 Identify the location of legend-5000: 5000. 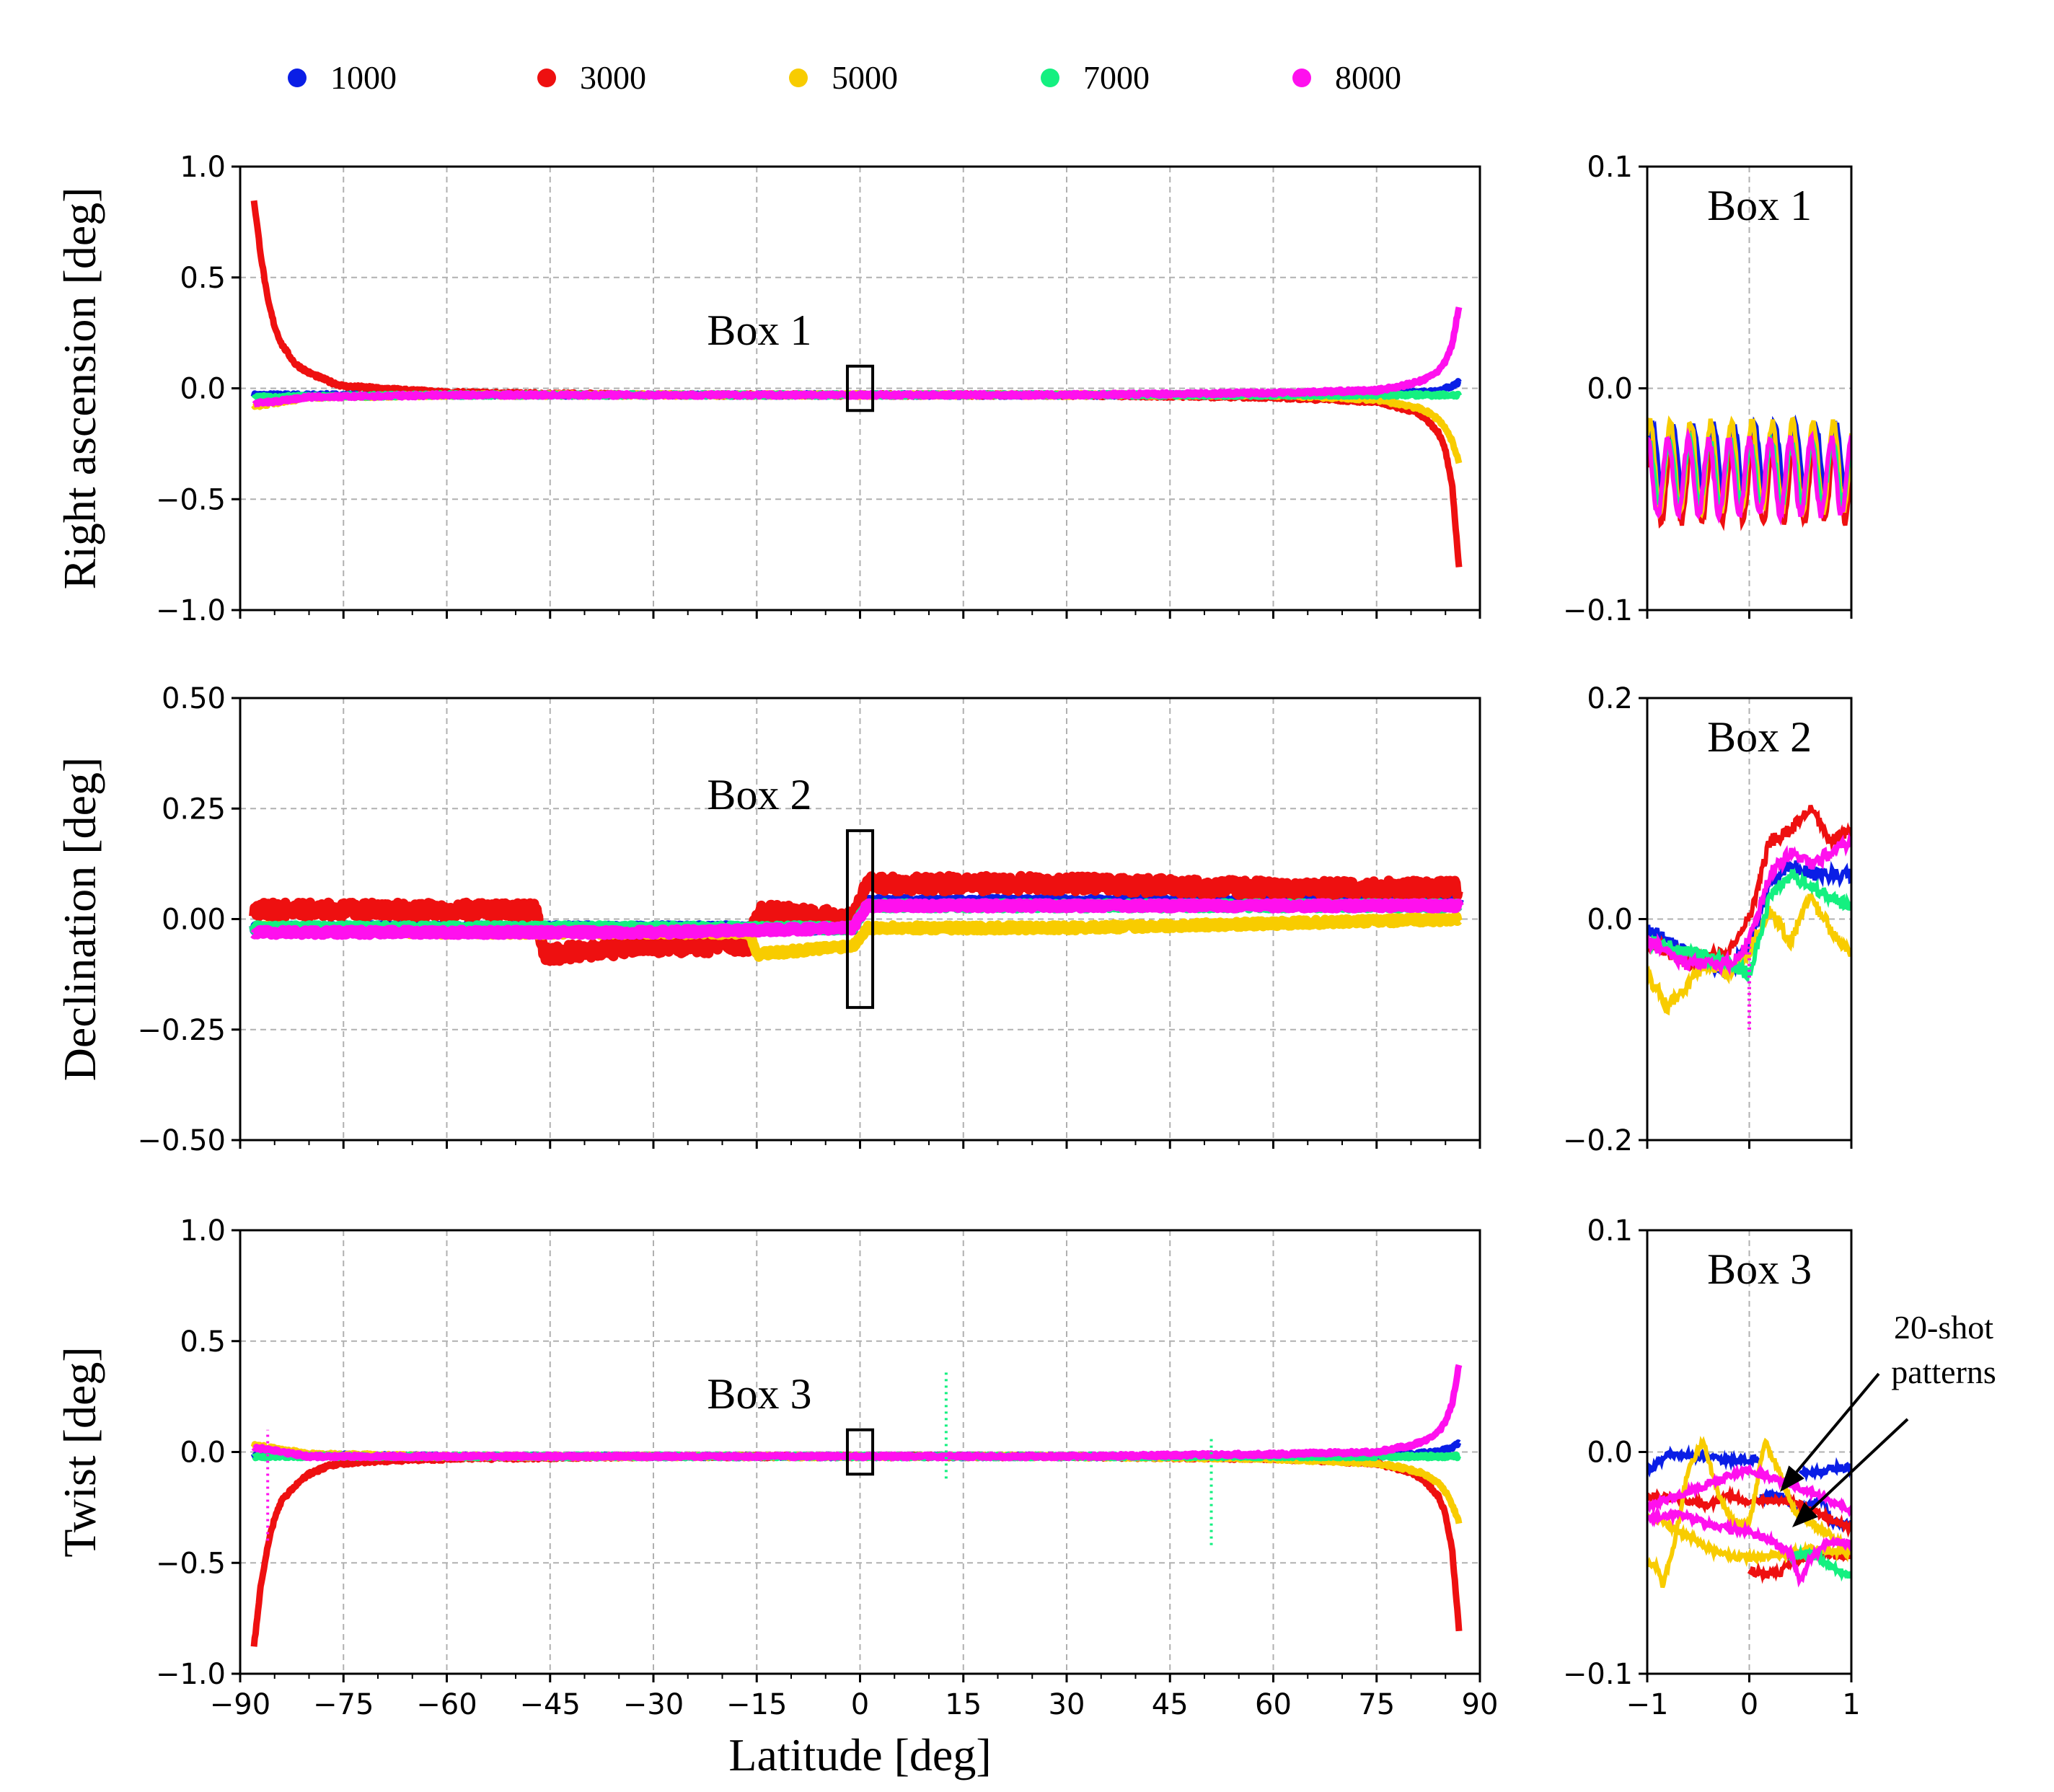
(843, 77).